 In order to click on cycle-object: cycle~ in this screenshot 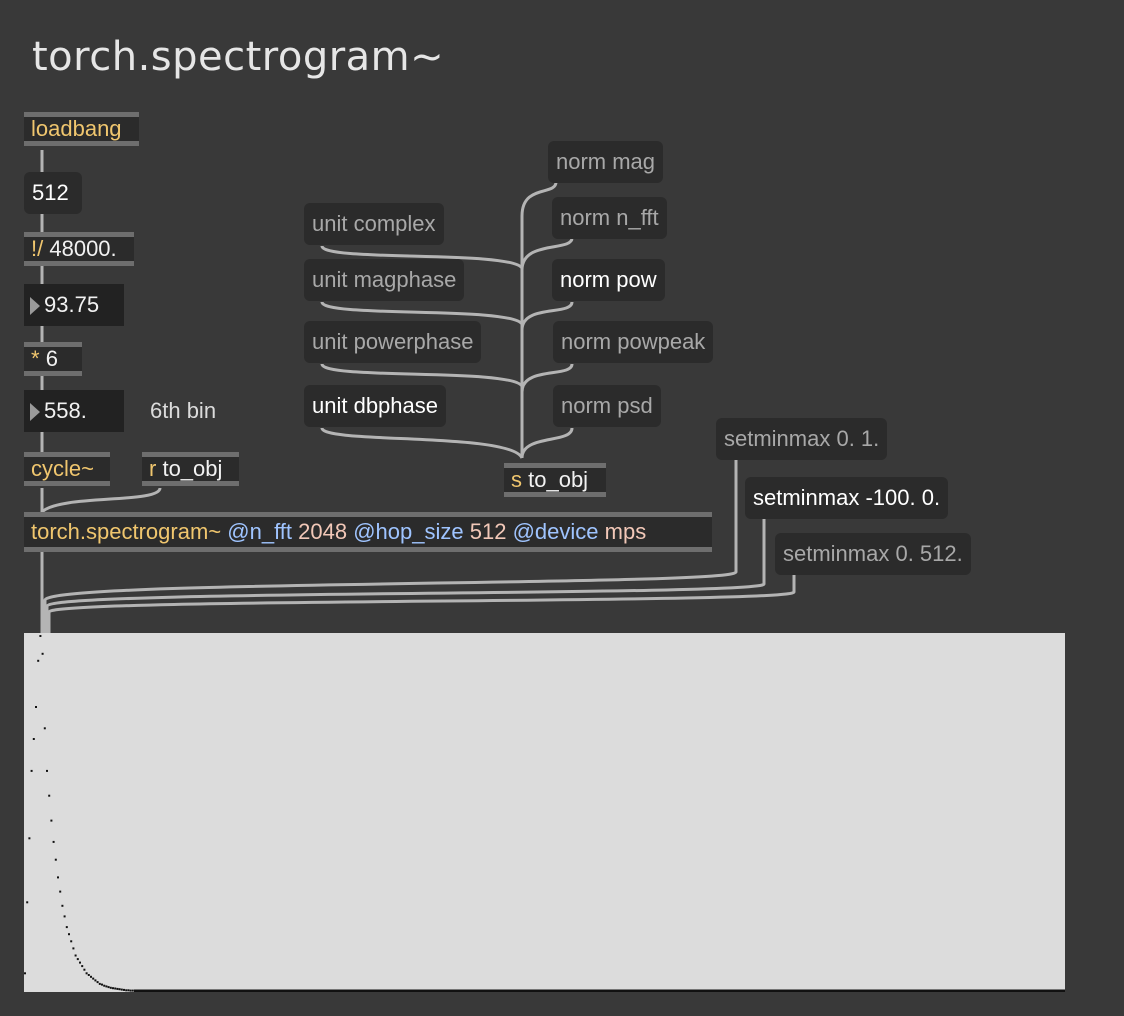, I will do `click(67, 469)`.